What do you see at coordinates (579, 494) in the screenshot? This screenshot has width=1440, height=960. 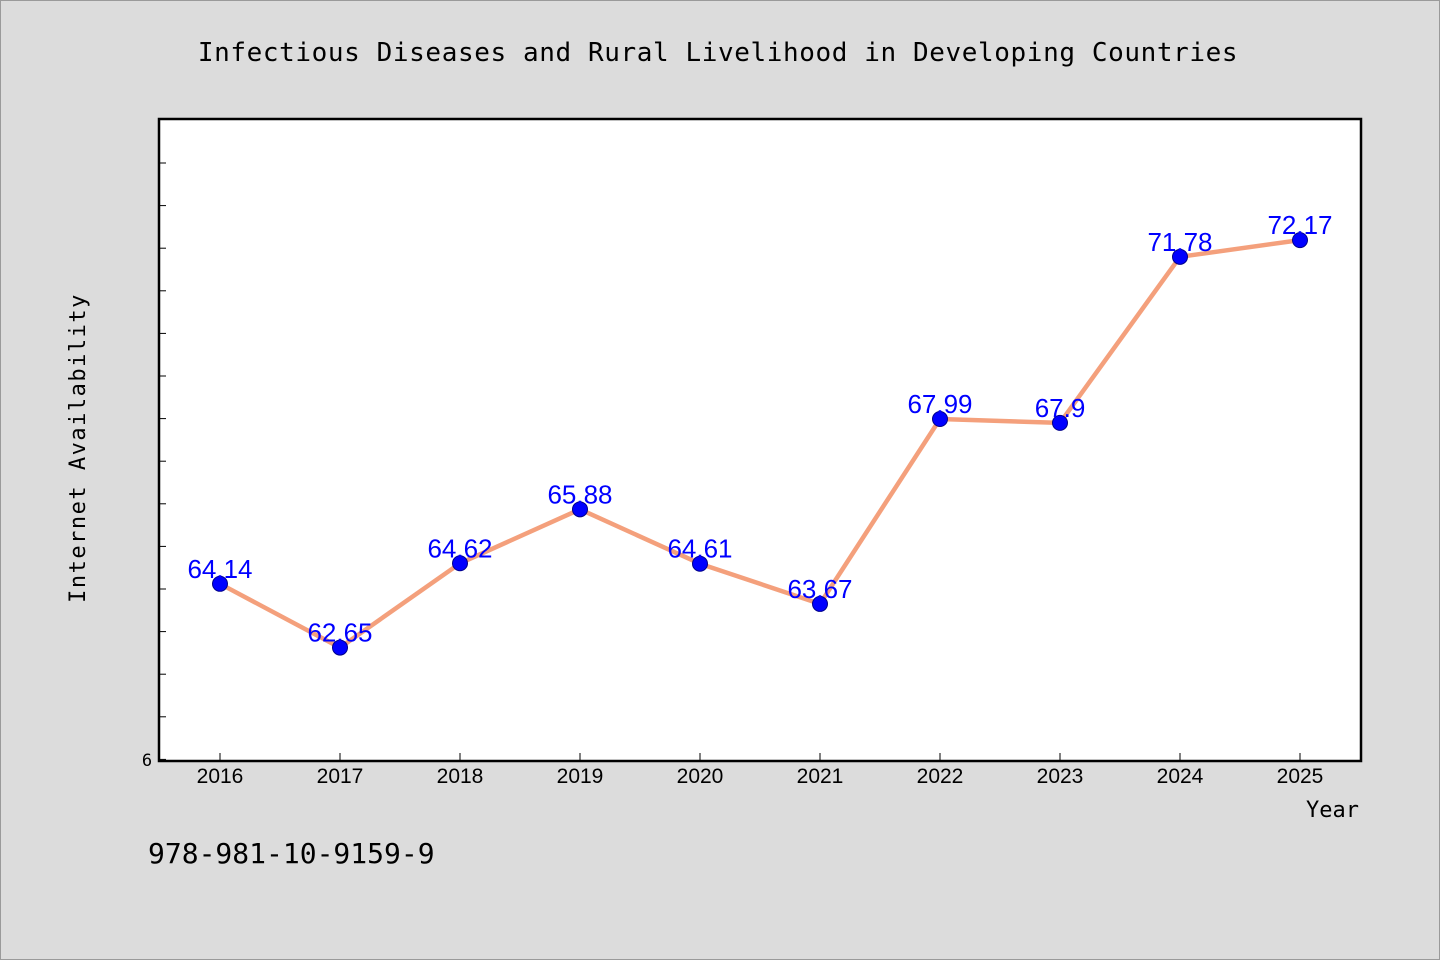 I see `data-label: 65.88` at bounding box center [579, 494].